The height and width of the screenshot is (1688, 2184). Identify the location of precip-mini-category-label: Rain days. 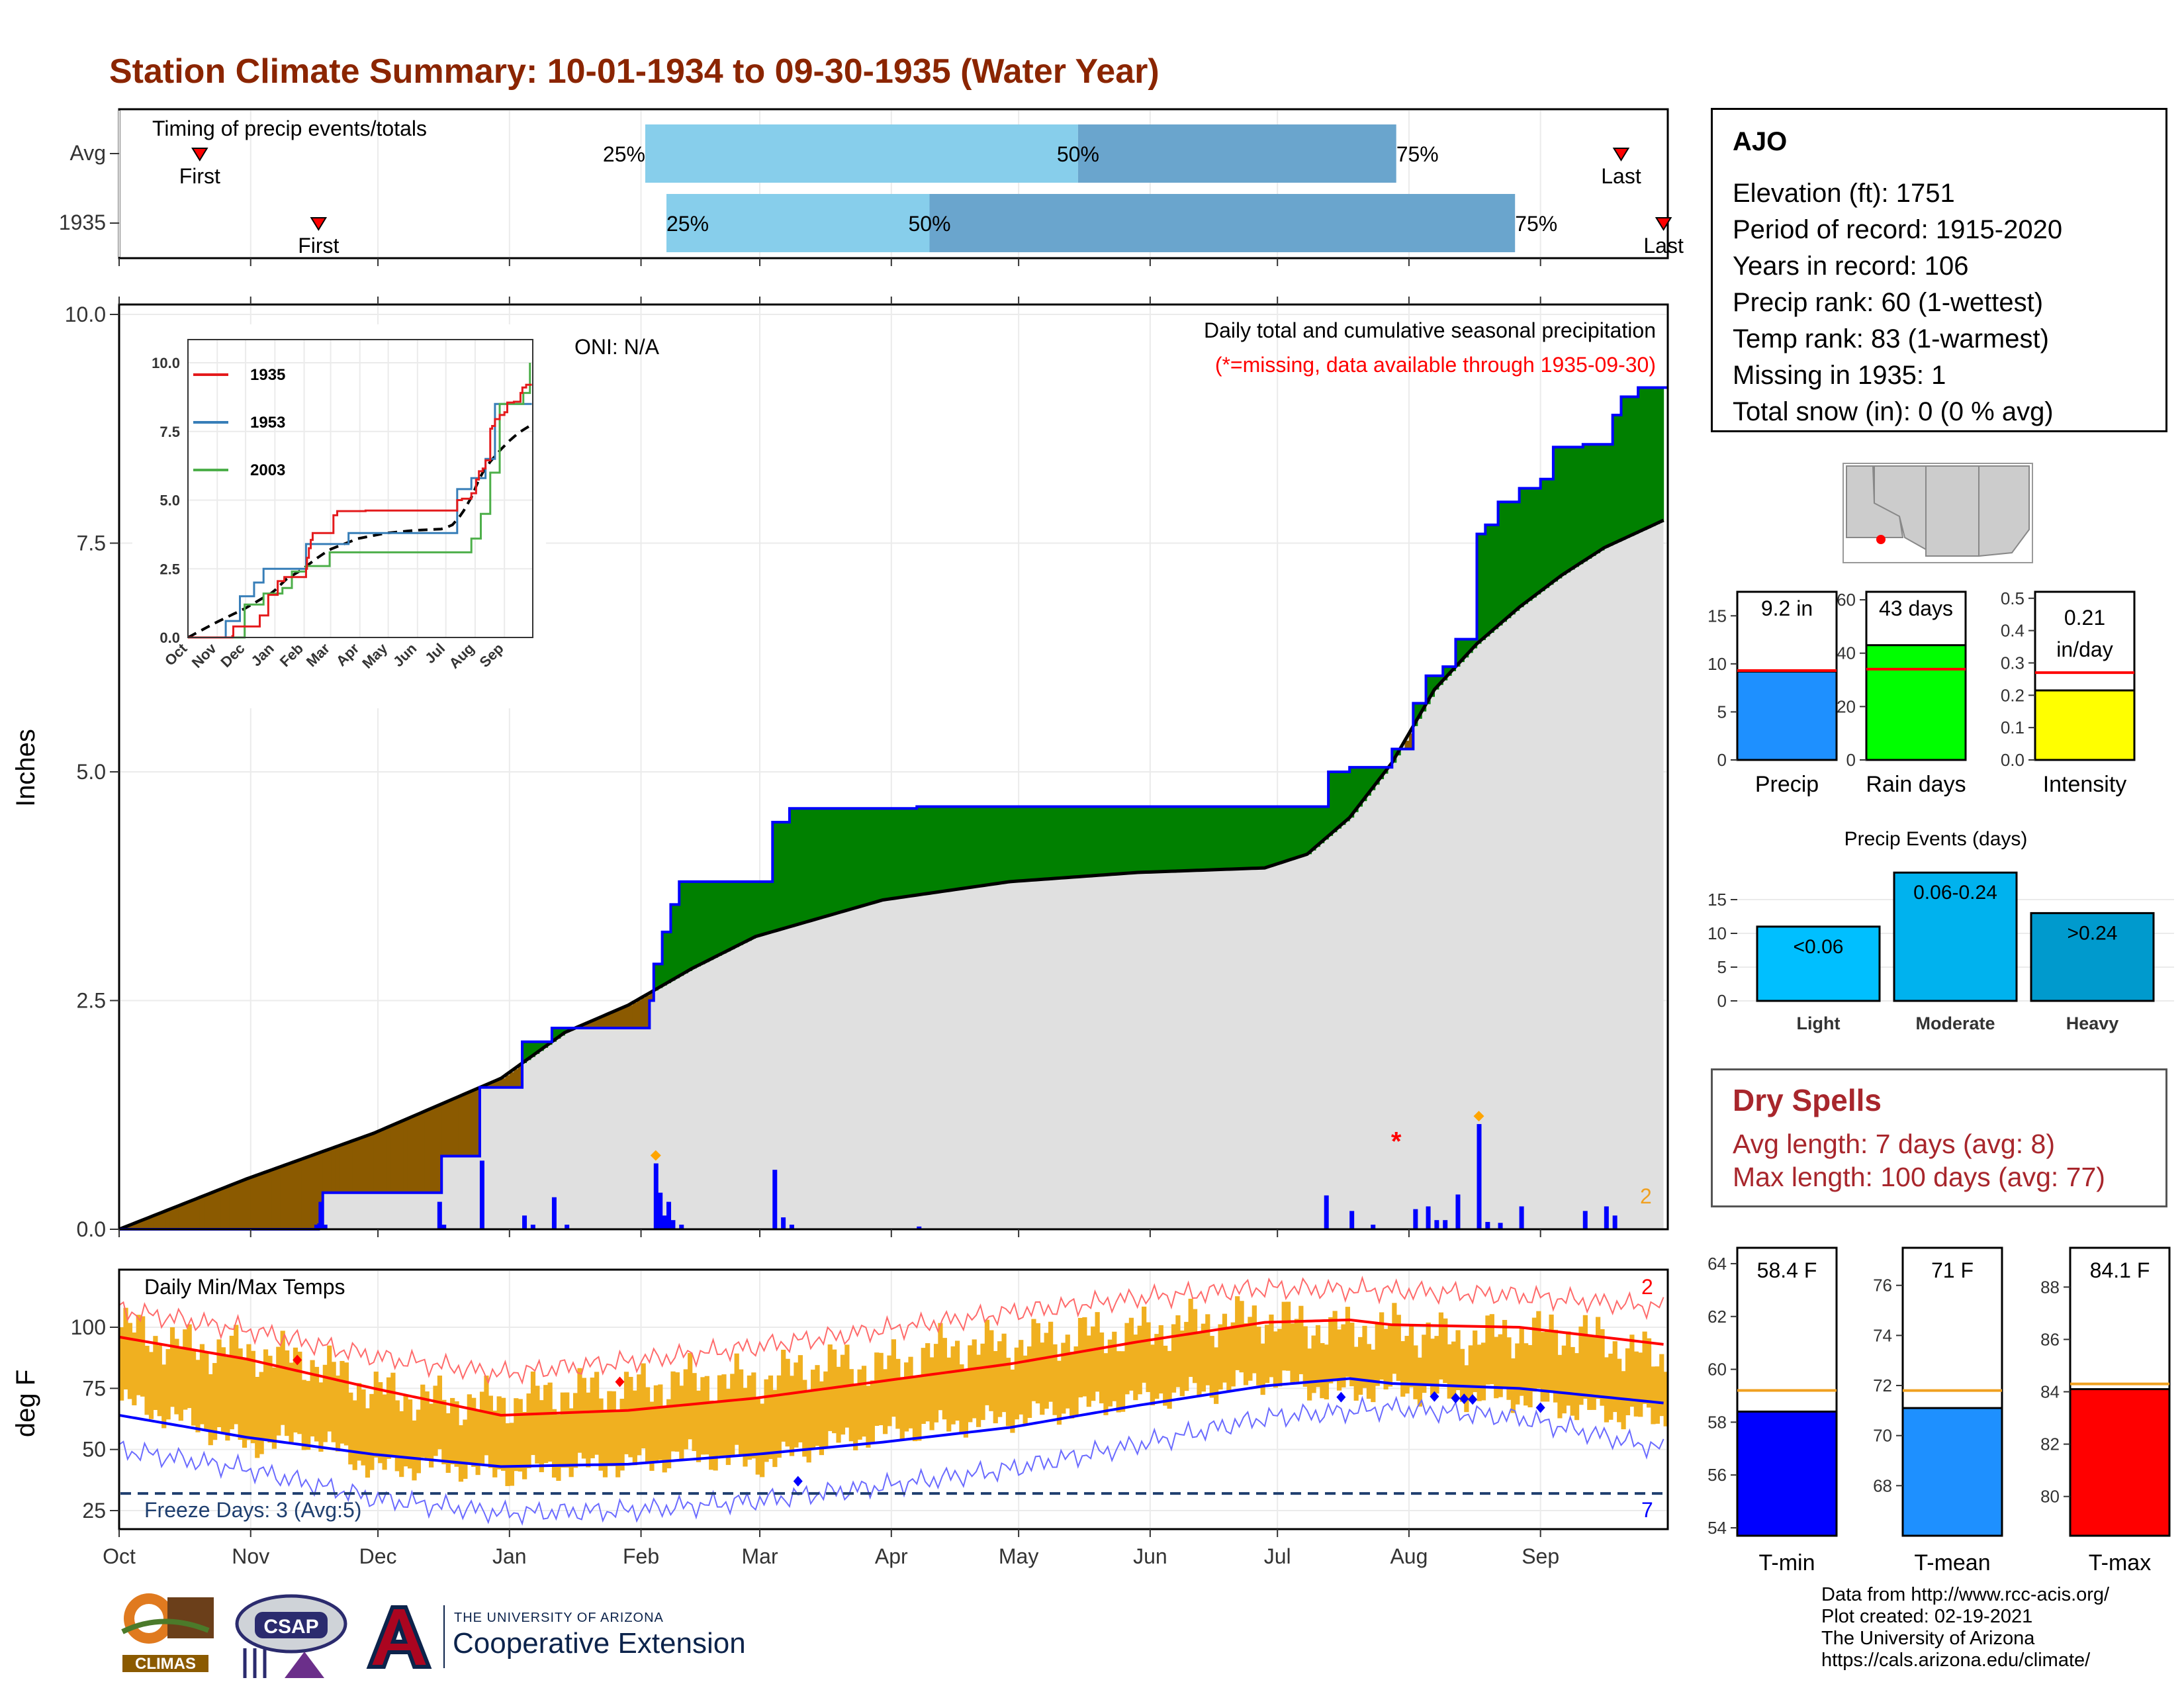
(1916, 784).